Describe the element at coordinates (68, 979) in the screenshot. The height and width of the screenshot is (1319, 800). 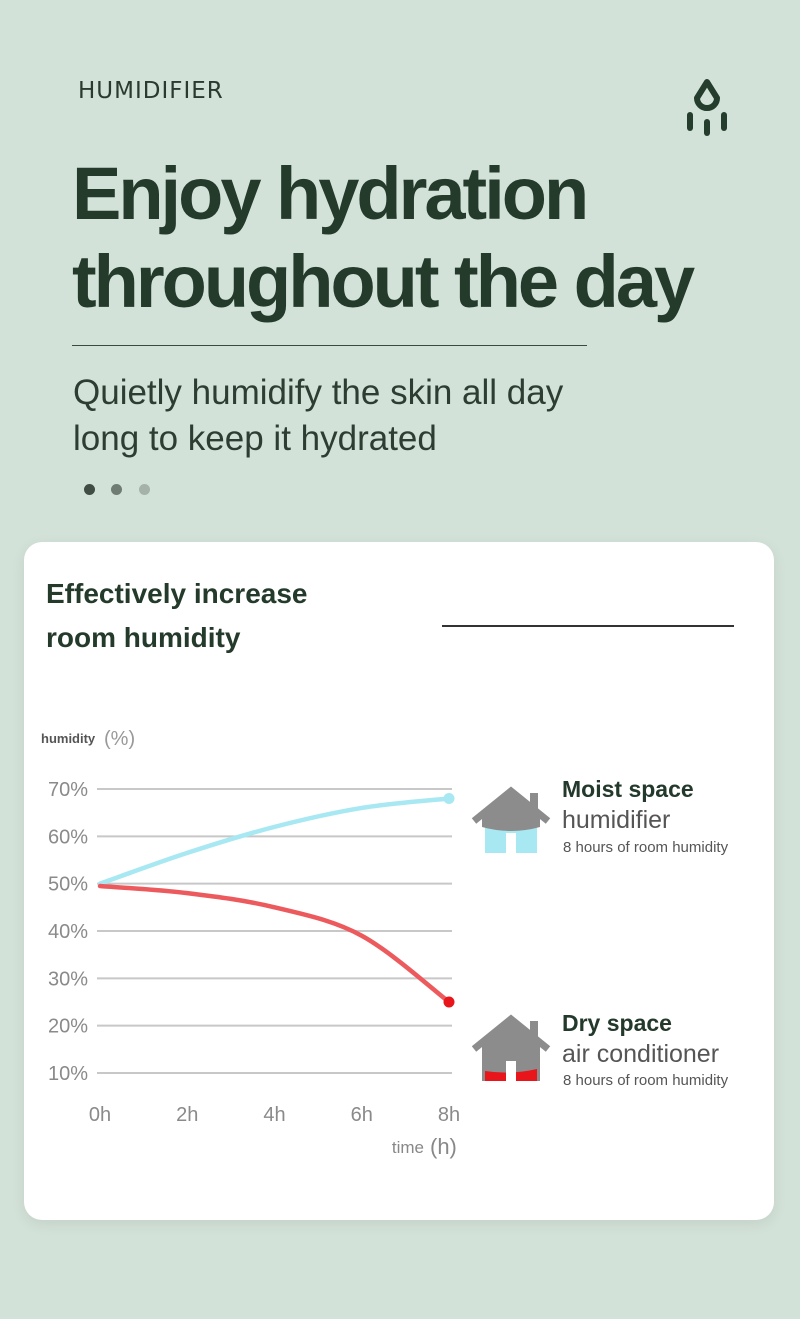
I see `y-tick-label: 30%` at that location.